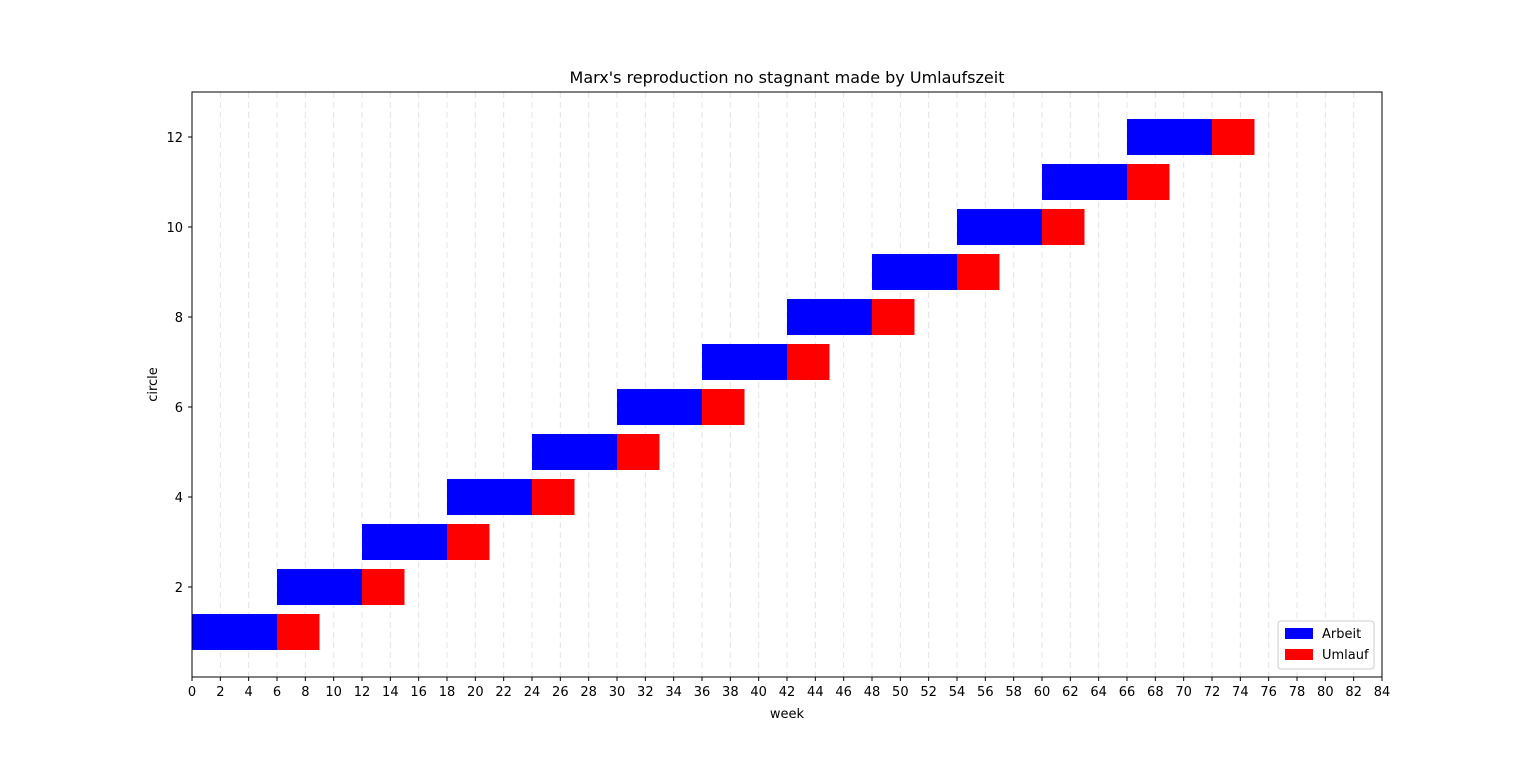 The image size is (1536, 761). What do you see at coordinates (1212, 692) in the screenshot?
I see `x-tick-label: 72` at bounding box center [1212, 692].